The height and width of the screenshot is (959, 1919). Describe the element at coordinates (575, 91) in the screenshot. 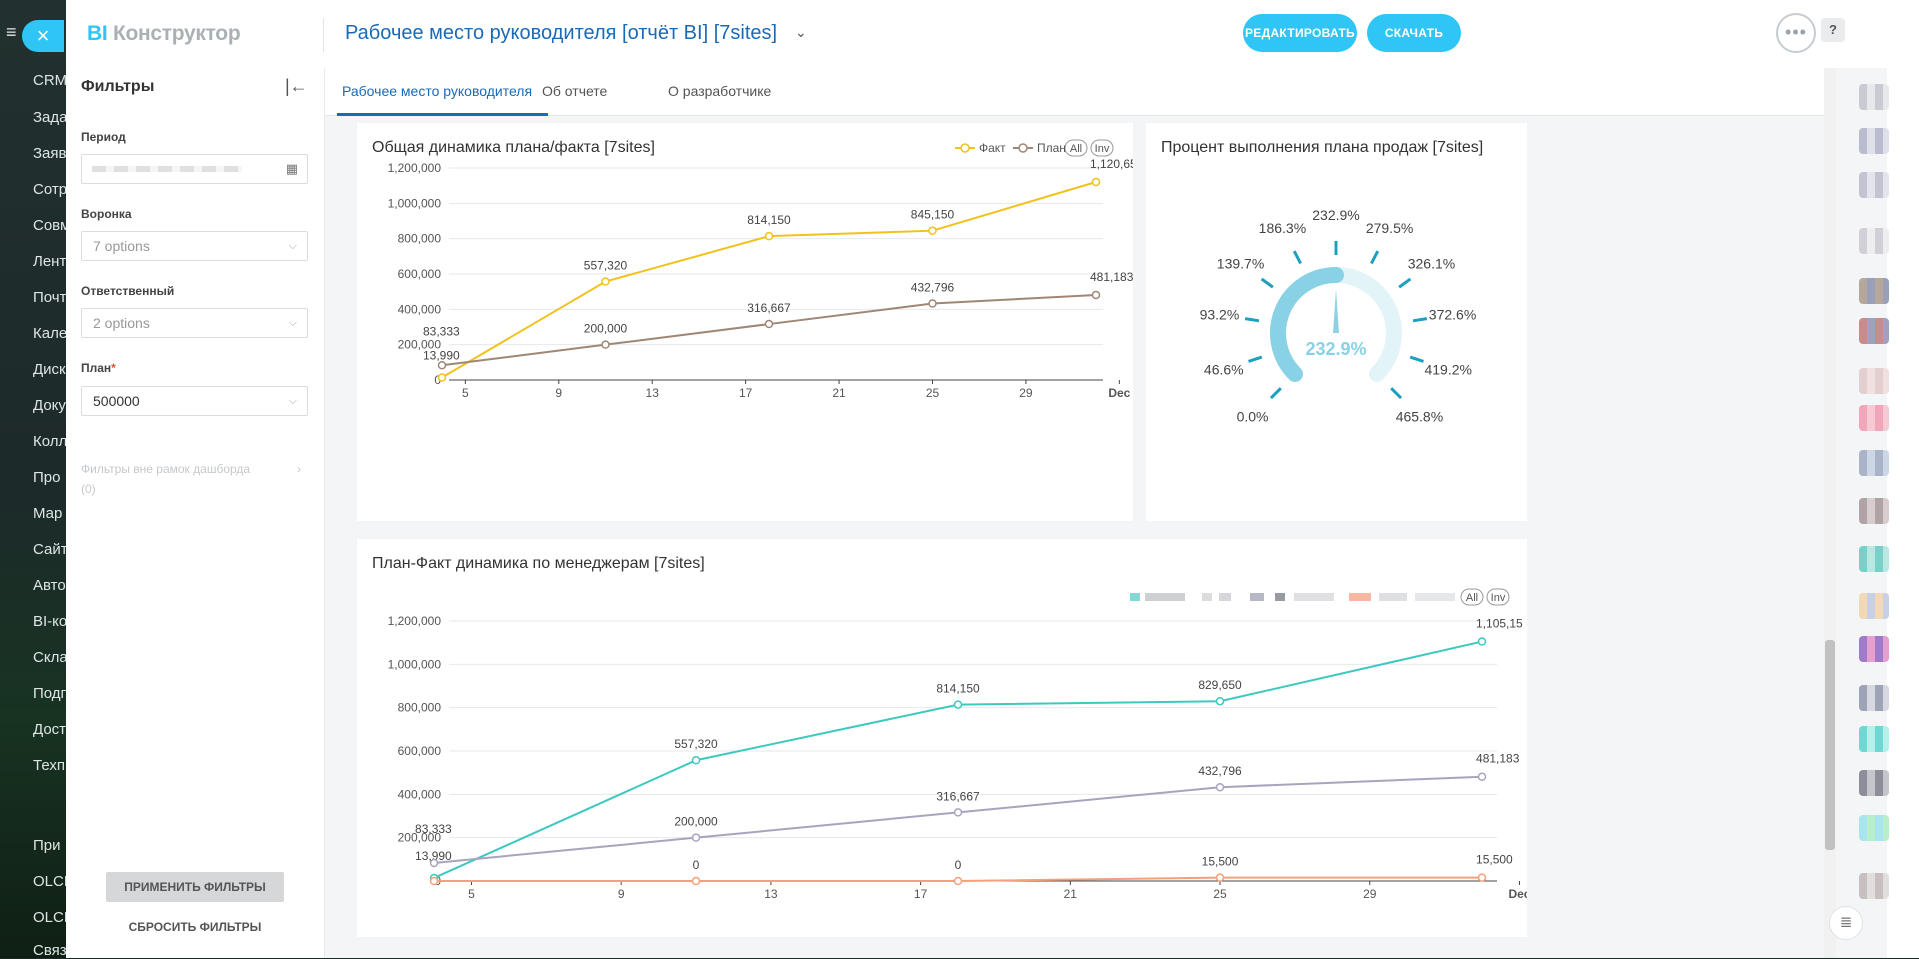

I see `tab-about-report: Об отчете` at that location.